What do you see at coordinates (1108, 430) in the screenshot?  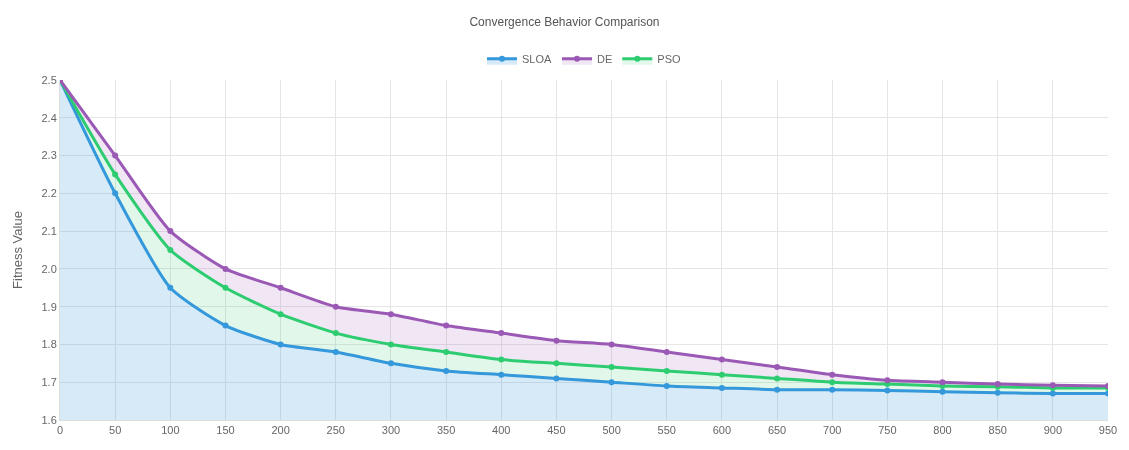 I see `x-tick-label: 950` at bounding box center [1108, 430].